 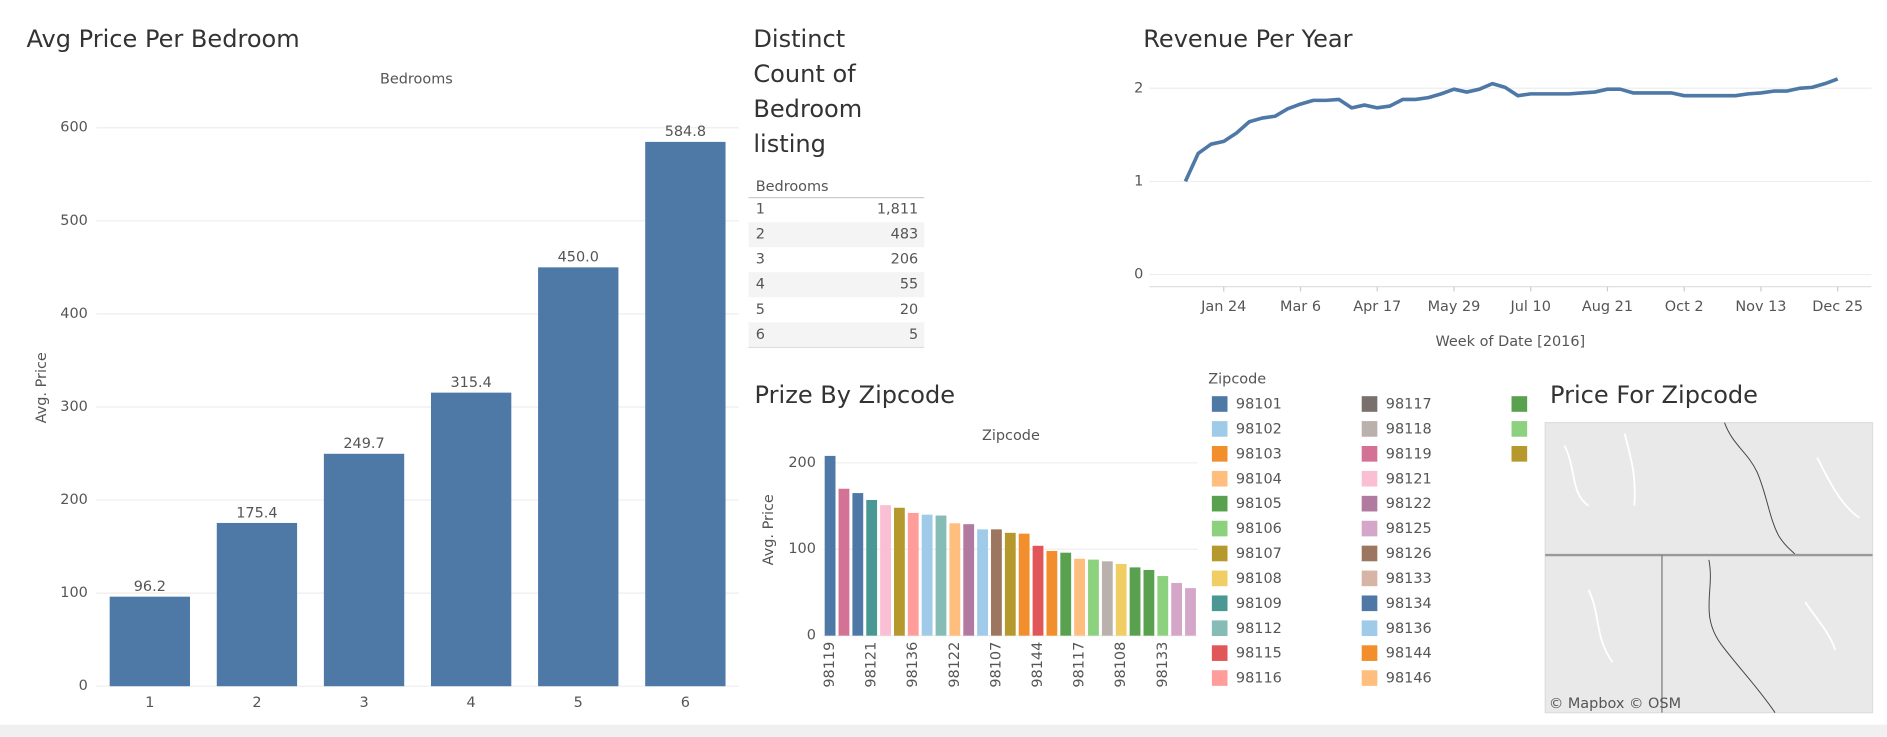 I want to click on y-tick-label: 600, so click(x=74, y=128).